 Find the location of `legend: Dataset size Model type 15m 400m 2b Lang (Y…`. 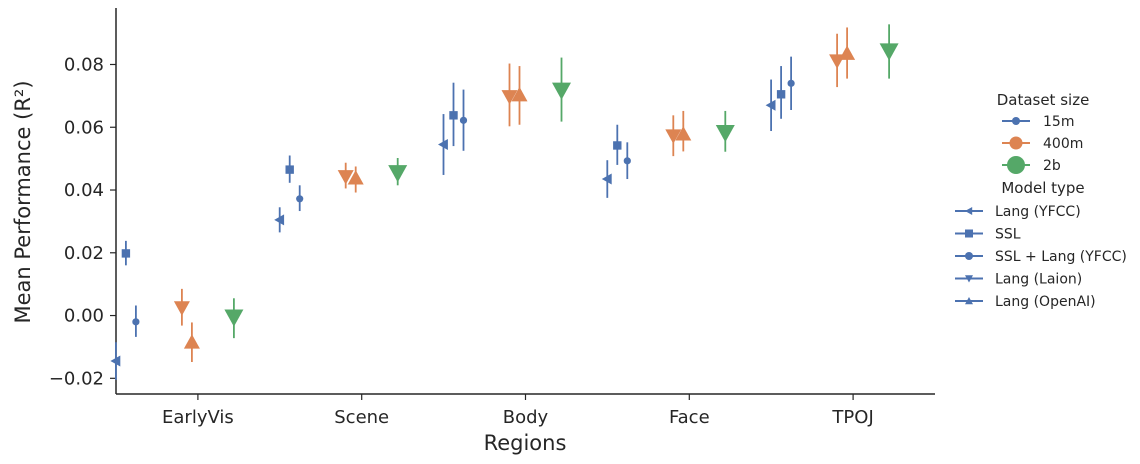

legend: Dataset size Model type 15m 400m 2b Lang (Y… is located at coordinates (1041, 200).